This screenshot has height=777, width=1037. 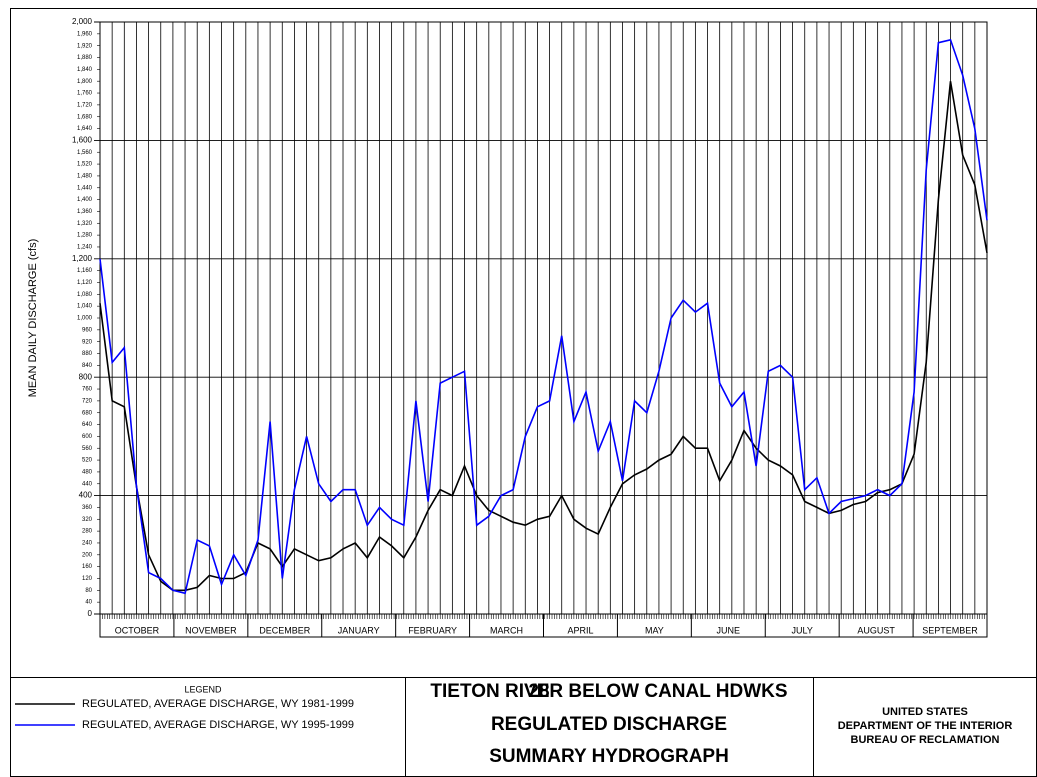 I want to click on x-tick-label: OCTOBER, so click(x=137, y=630).